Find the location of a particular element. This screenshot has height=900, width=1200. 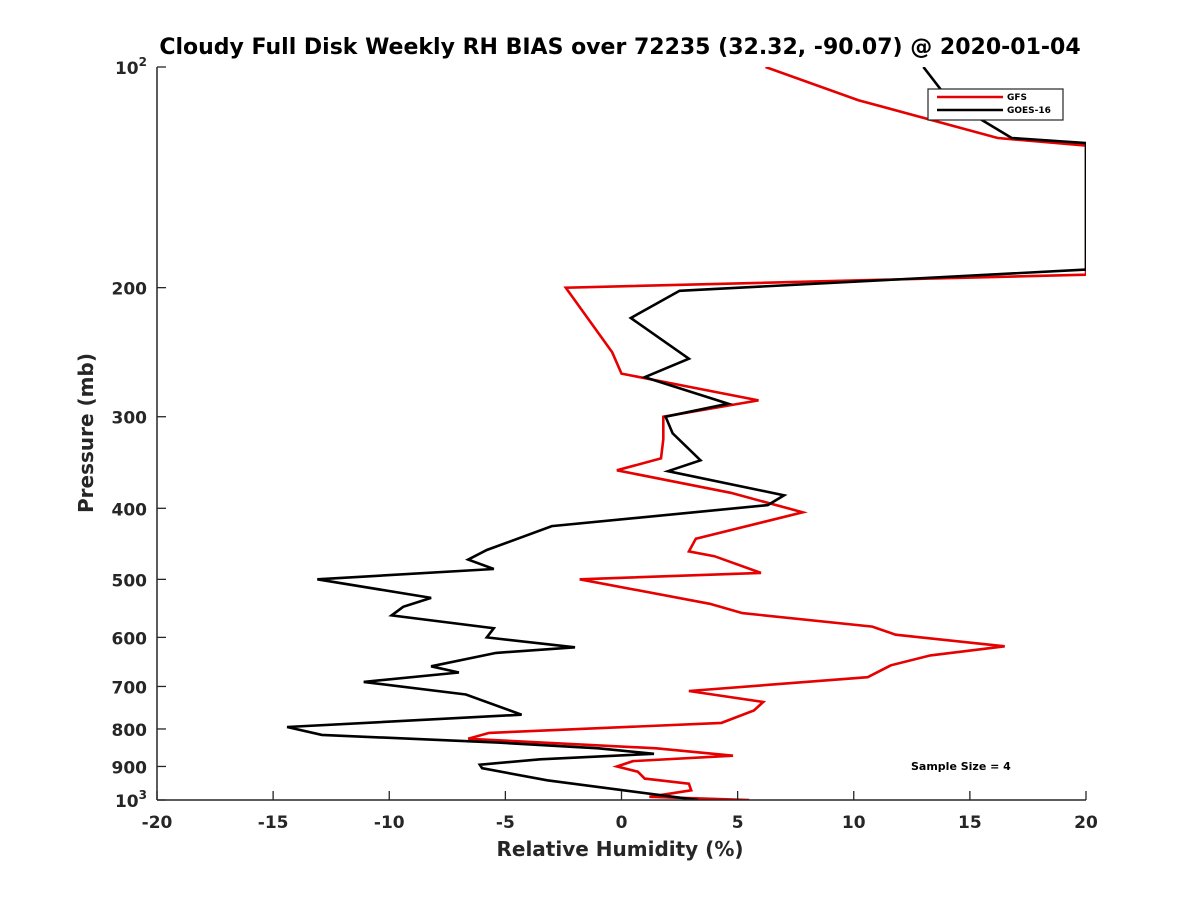

x-tick-label: 10 is located at coordinates (854, 823).